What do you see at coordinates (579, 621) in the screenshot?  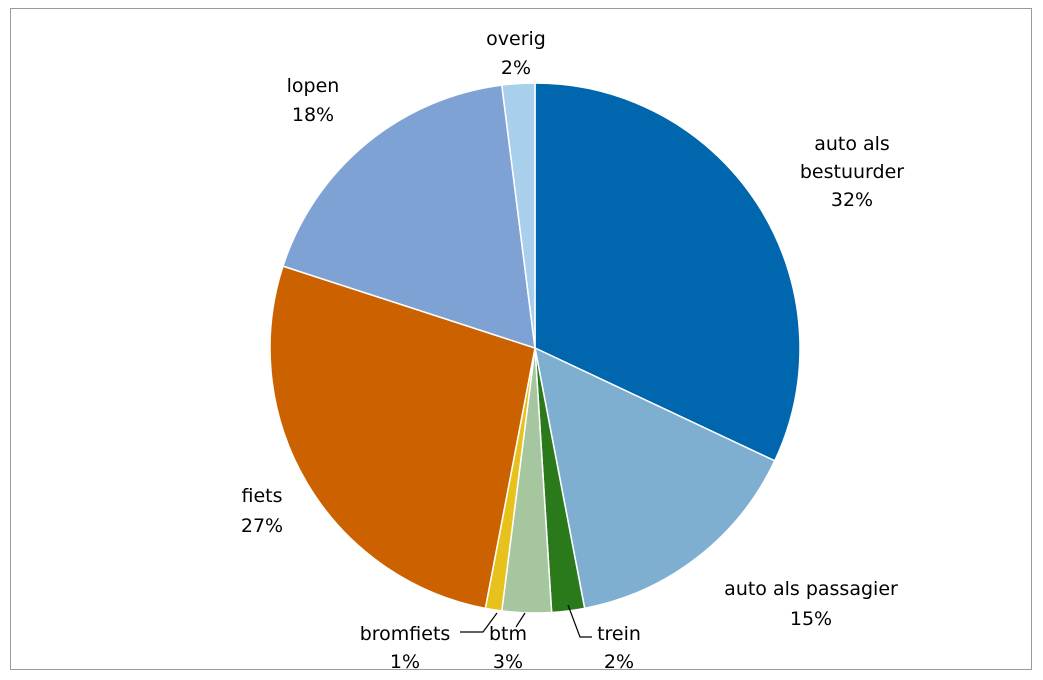 I see `leader-line-trein` at bounding box center [579, 621].